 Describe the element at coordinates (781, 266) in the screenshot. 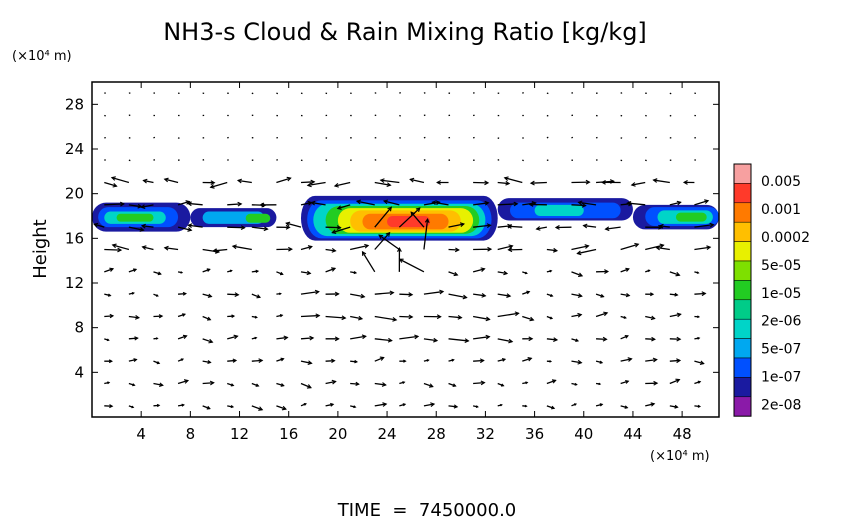

I see `colorbar-label: 5e-05` at that location.